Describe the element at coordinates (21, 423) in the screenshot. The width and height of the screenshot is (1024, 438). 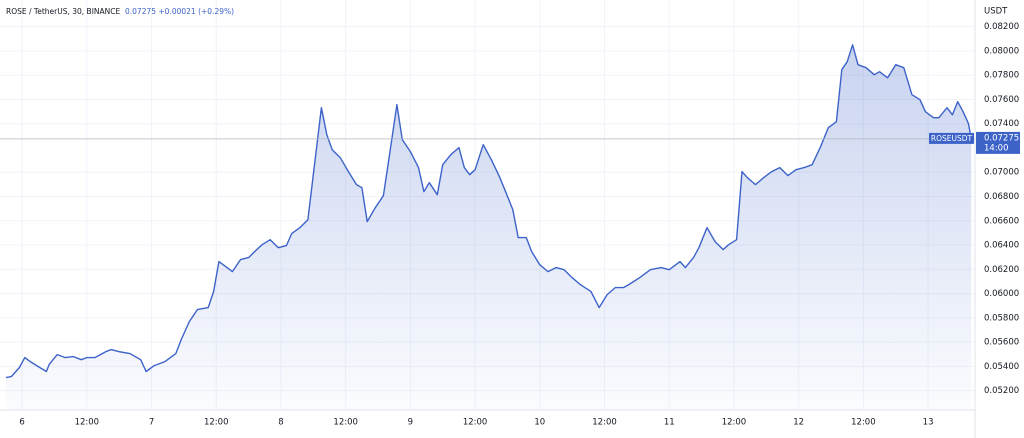
I see `x-tick-label: 6` at that location.